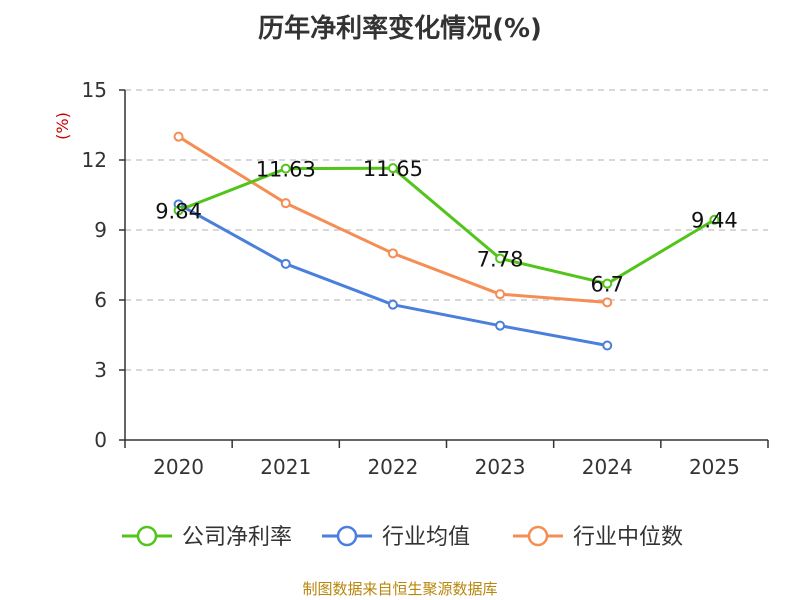  What do you see at coordinates (94, 160) in the screenshot?
I see `y-tick-label: 12` at bounding box center [94, 160].